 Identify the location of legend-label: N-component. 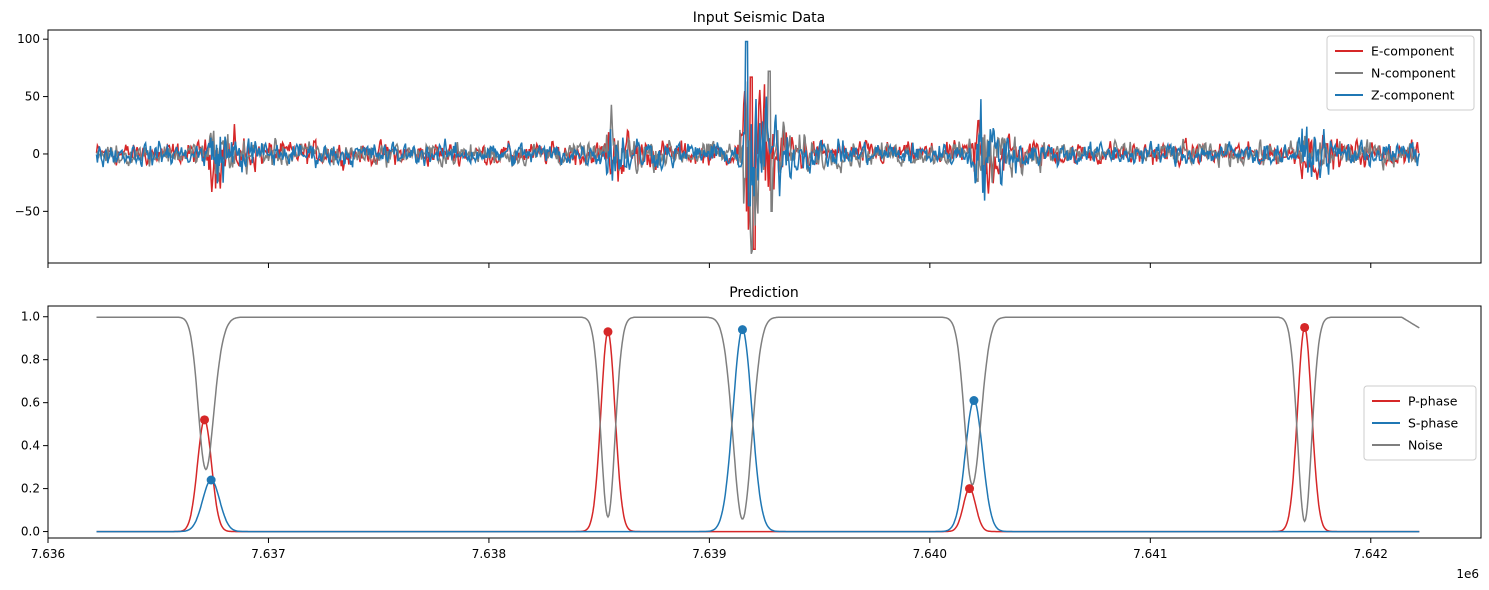
(1413, 73).